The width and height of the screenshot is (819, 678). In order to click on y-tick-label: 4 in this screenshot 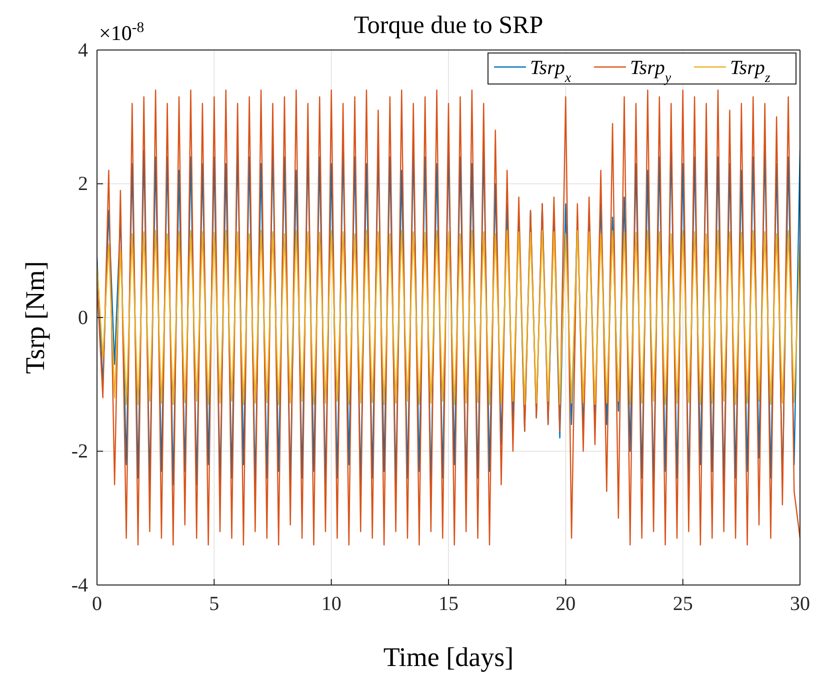, I will do `click(83, 50)`.